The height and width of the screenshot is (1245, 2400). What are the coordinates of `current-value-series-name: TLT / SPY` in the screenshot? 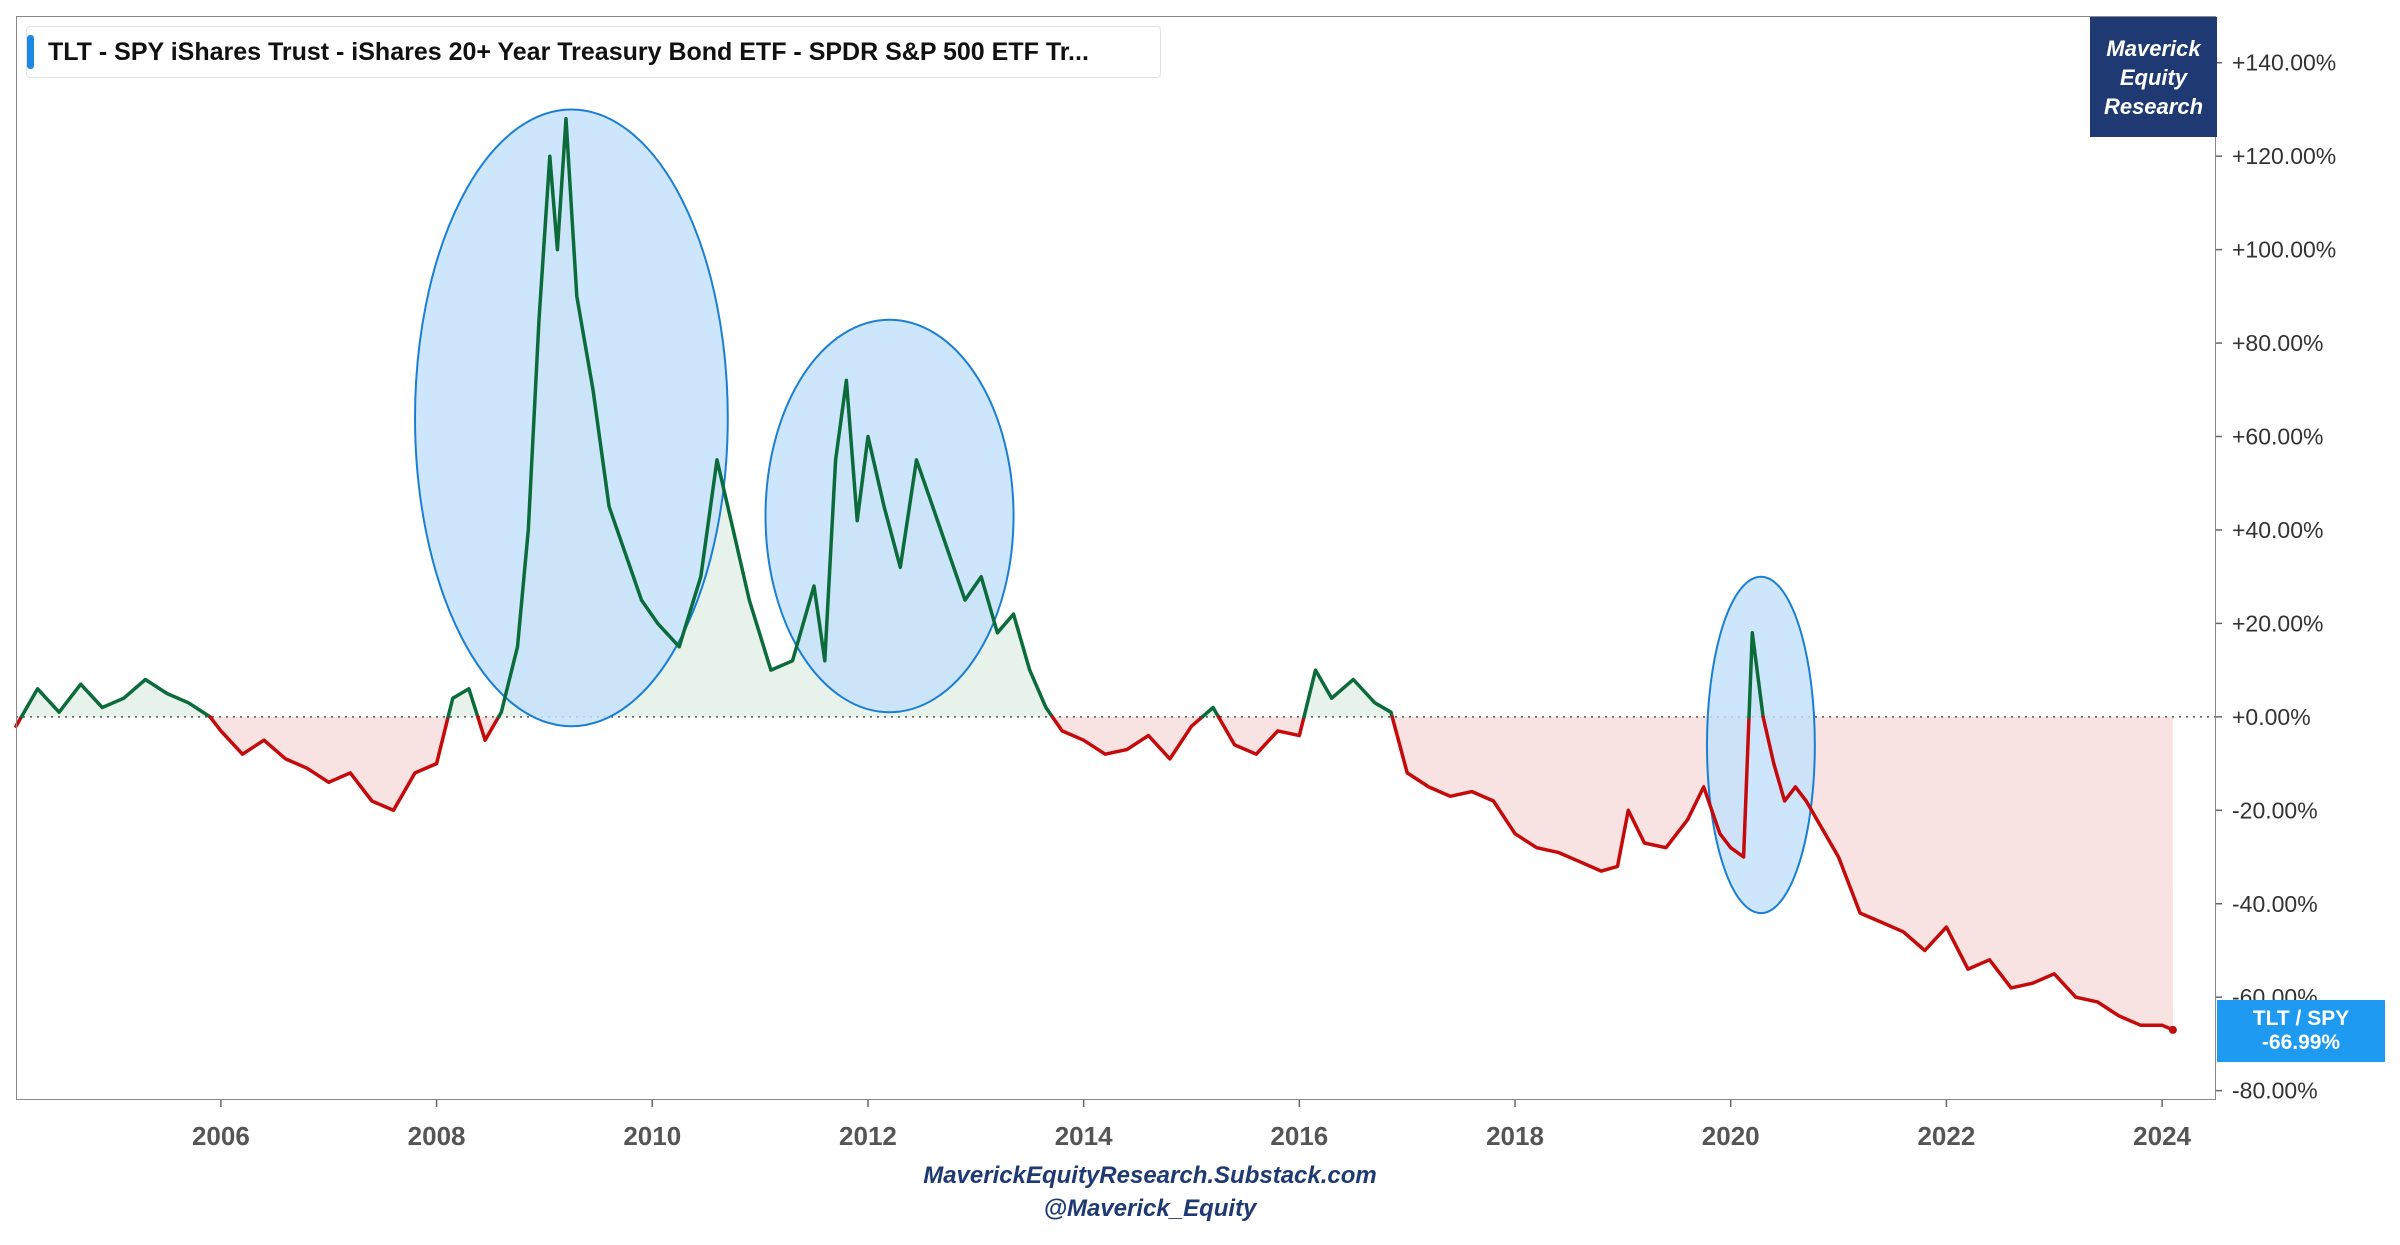 It's located at (2301, 1018).